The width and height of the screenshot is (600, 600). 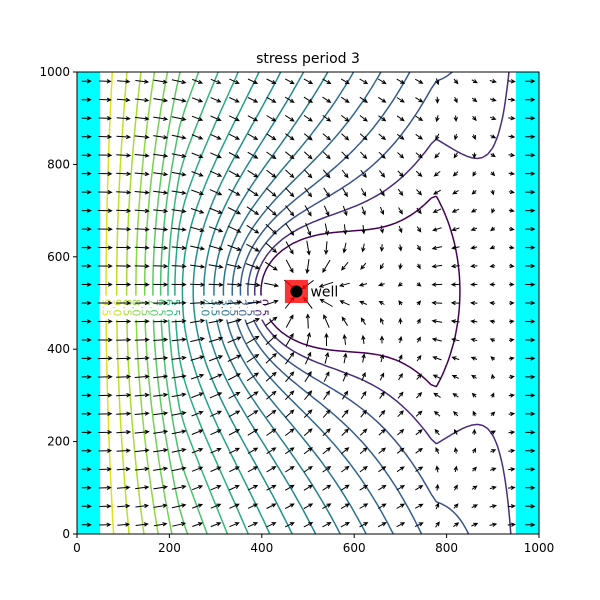 I want to click on well-marker, so click(x=296, y=291).